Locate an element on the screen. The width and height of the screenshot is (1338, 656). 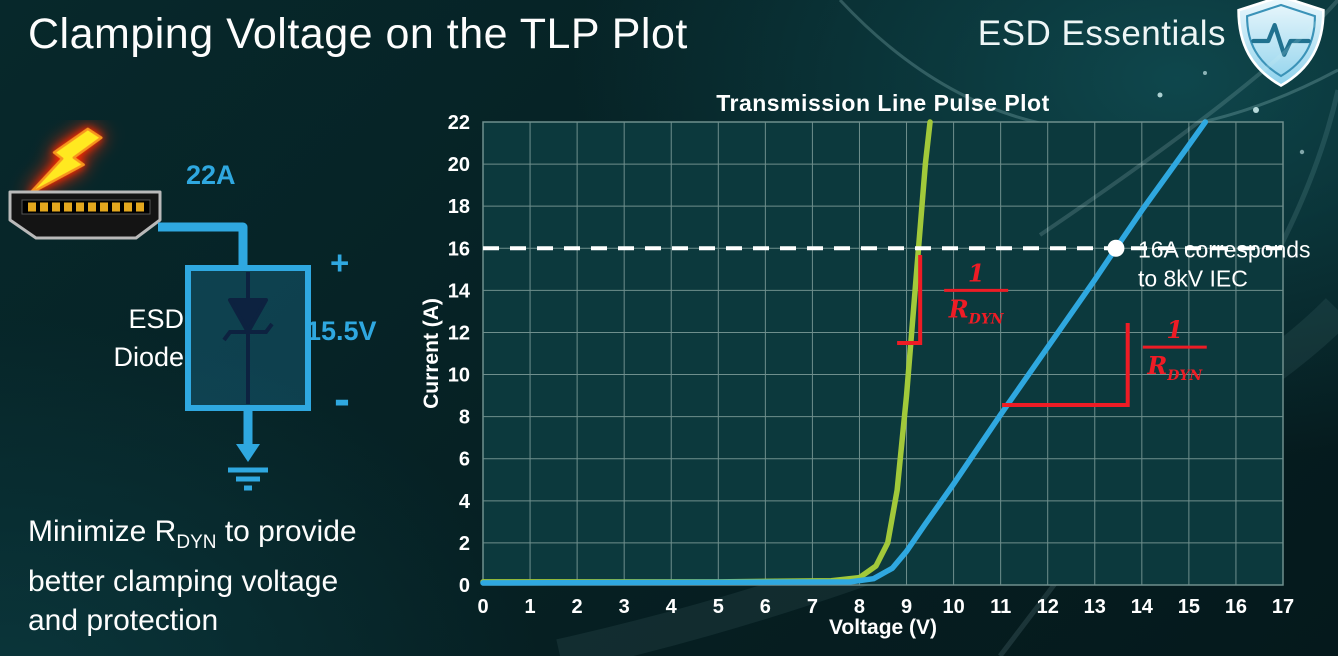
marker-label-line1: 16A corresponds is located at coordinates (1224, 249).